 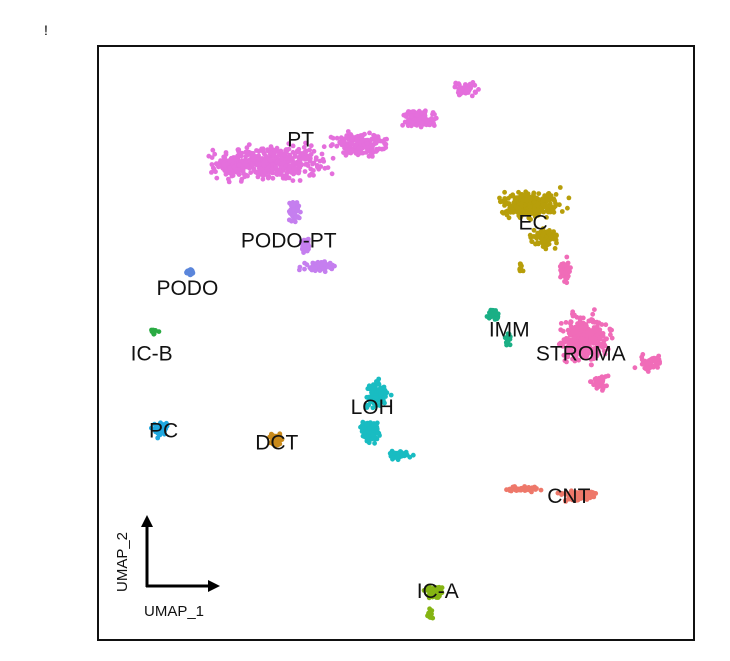 What do you see at coordinates (163, 431) in the screenshot?
I see `cluster-label-pc: PC` at bounding box center [163, 431].